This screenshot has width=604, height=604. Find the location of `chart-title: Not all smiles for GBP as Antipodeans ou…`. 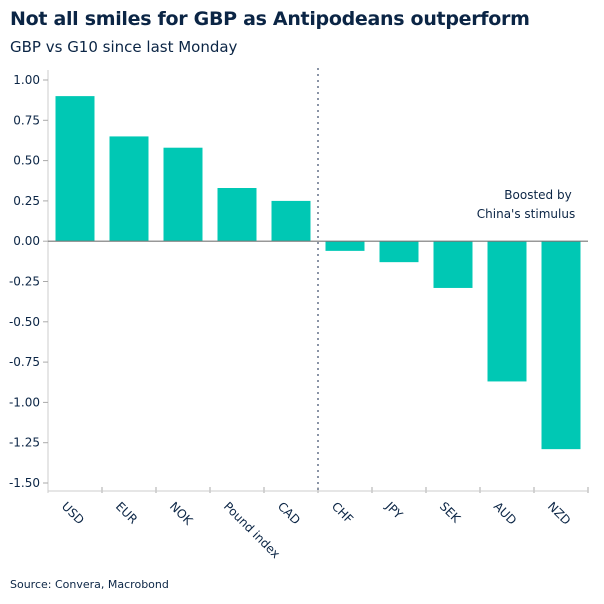

chart-title: Not all smiles for GBP as Antipodeans ou… is located at coordinates (270, 19).